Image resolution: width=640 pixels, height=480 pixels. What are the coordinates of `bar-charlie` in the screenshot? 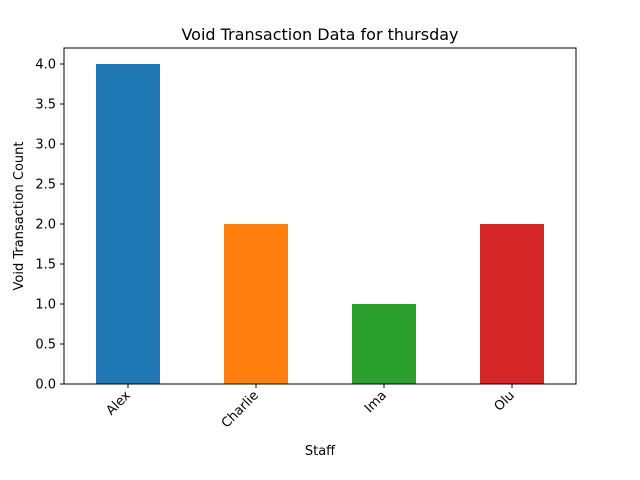 It's located at (256, 304).